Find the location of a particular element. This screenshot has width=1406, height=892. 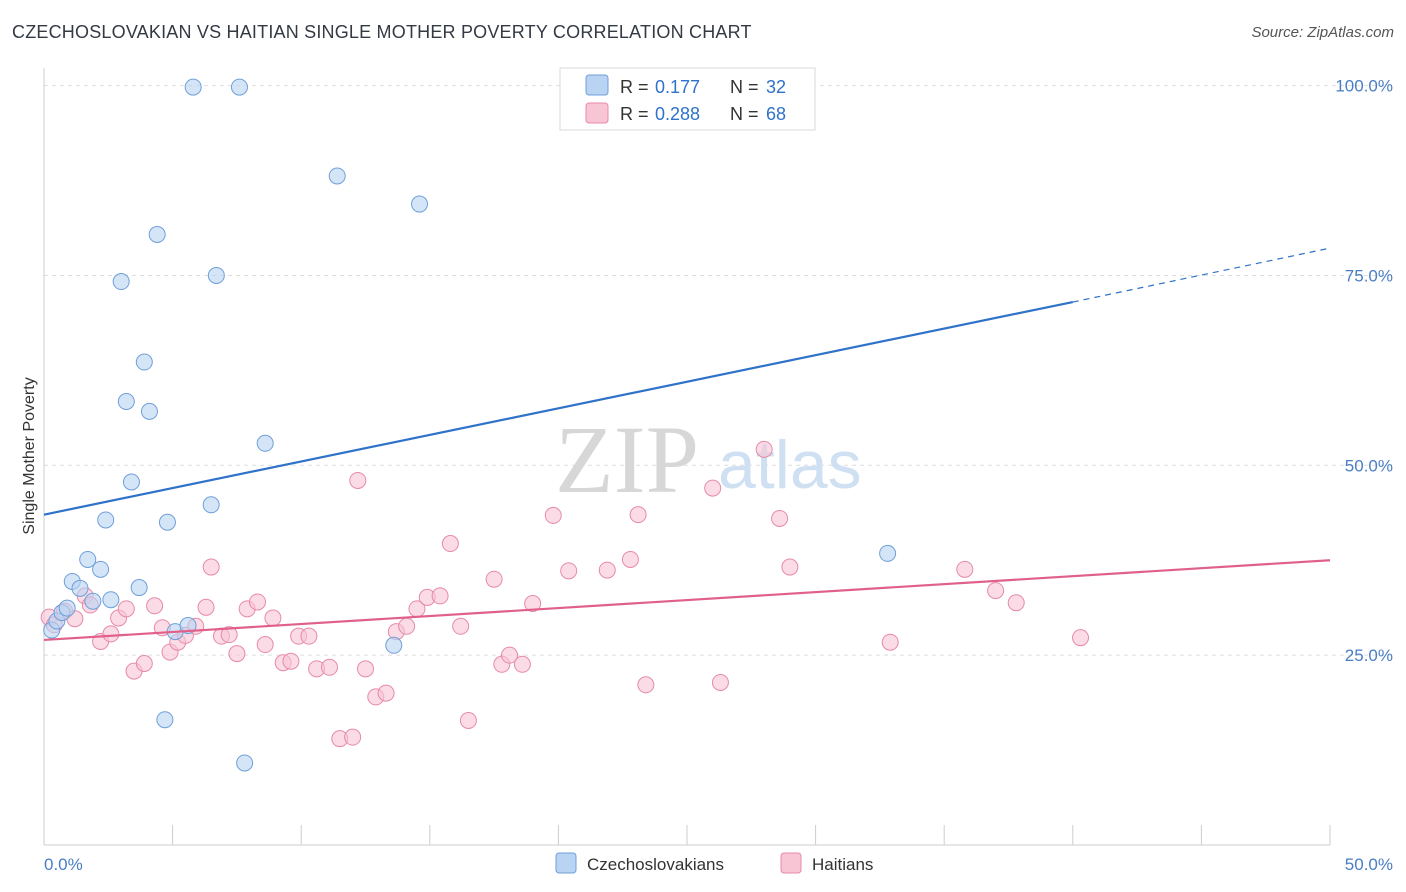

y-tick-label-100: 100.0% is located at coordinates (1364, 86).